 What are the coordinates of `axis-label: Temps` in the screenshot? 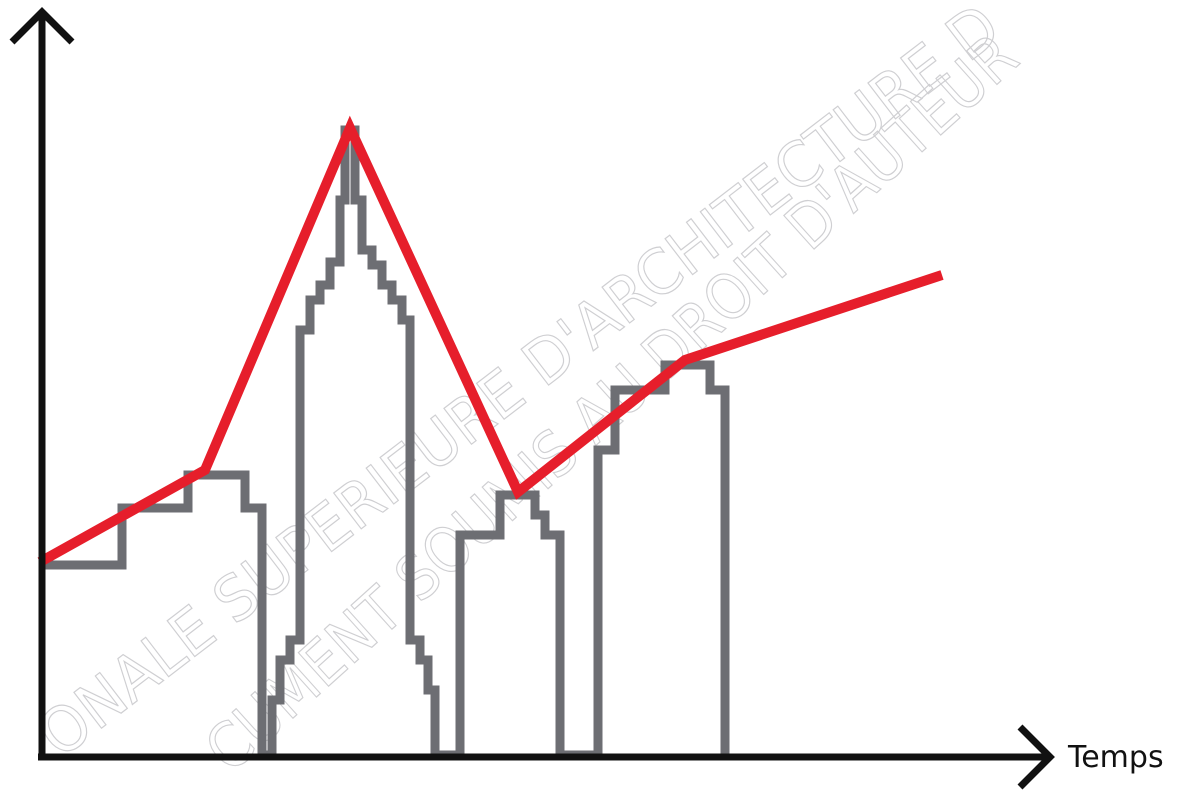 It's located at (1115, 757).